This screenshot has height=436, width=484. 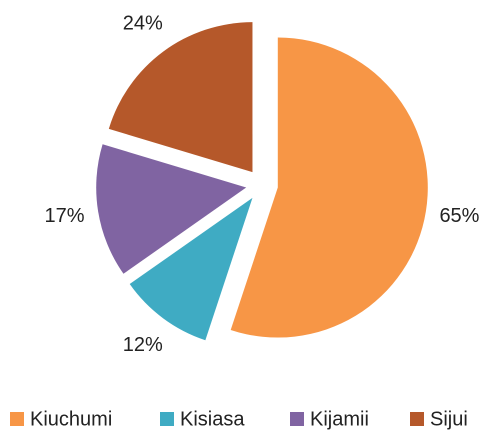 What do you see at coordinates (339, 419) in the screenshot?
I see `legend-label: Kijamii` at bounding box center [339, 419].